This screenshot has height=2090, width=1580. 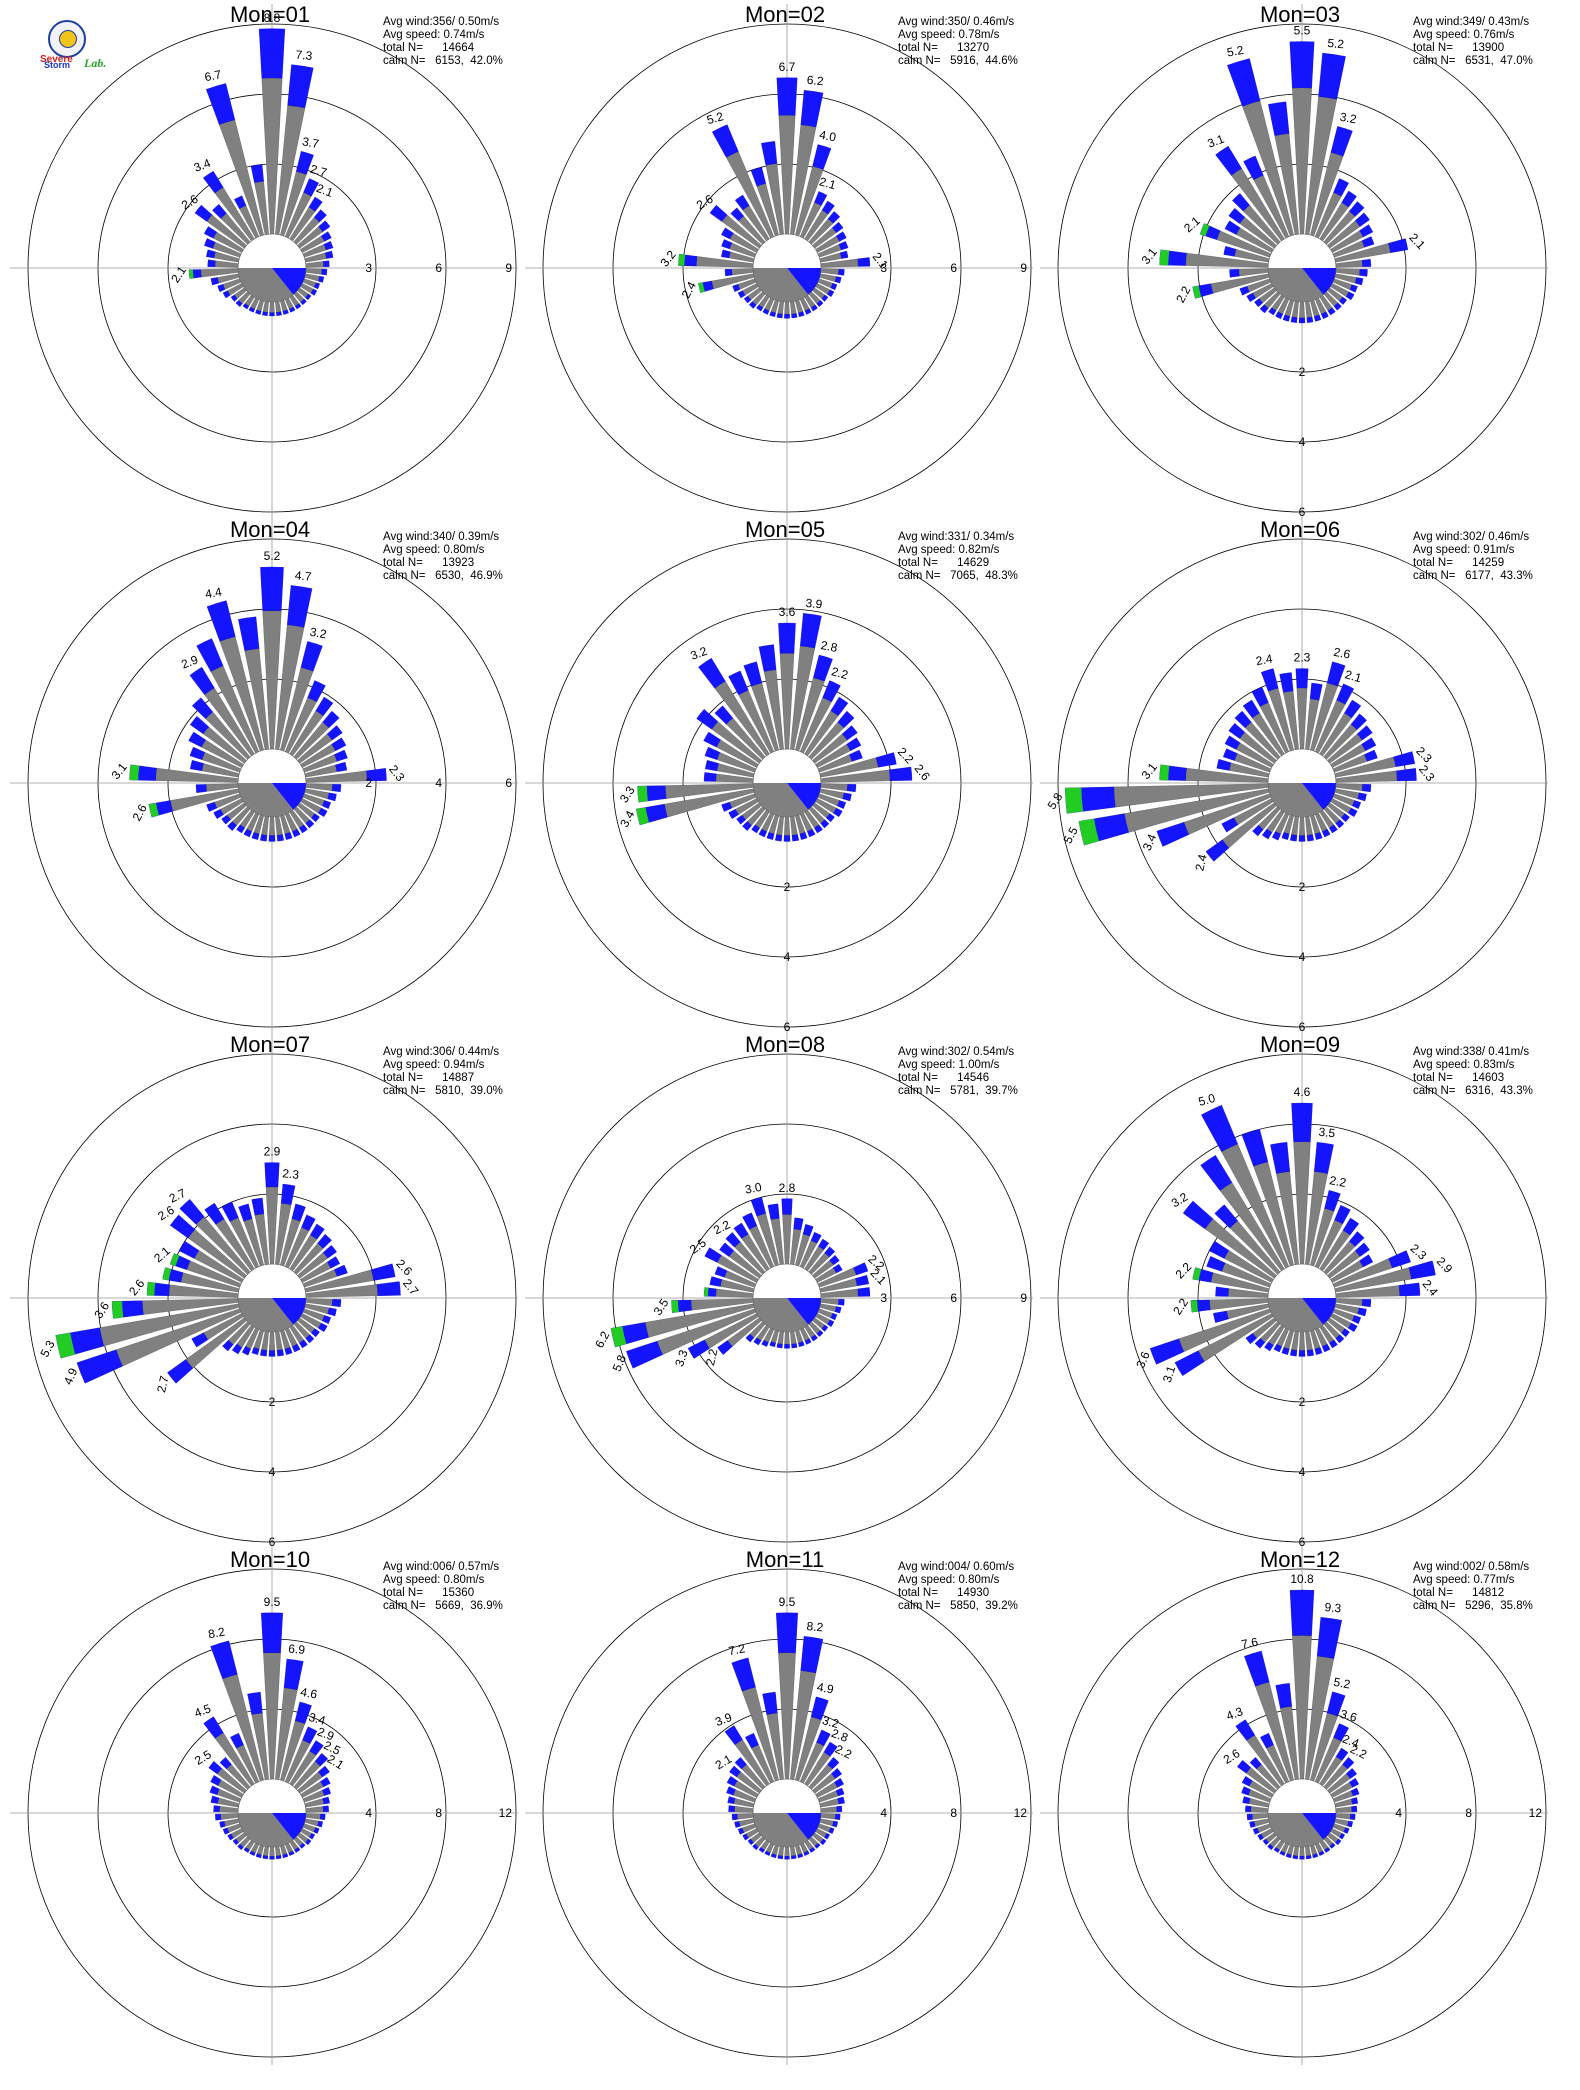 What do you see at coordinates (1302, 1472) in the screenshot?
I see `ring-tick-label: 4` at bounding box center [1302, 1472].